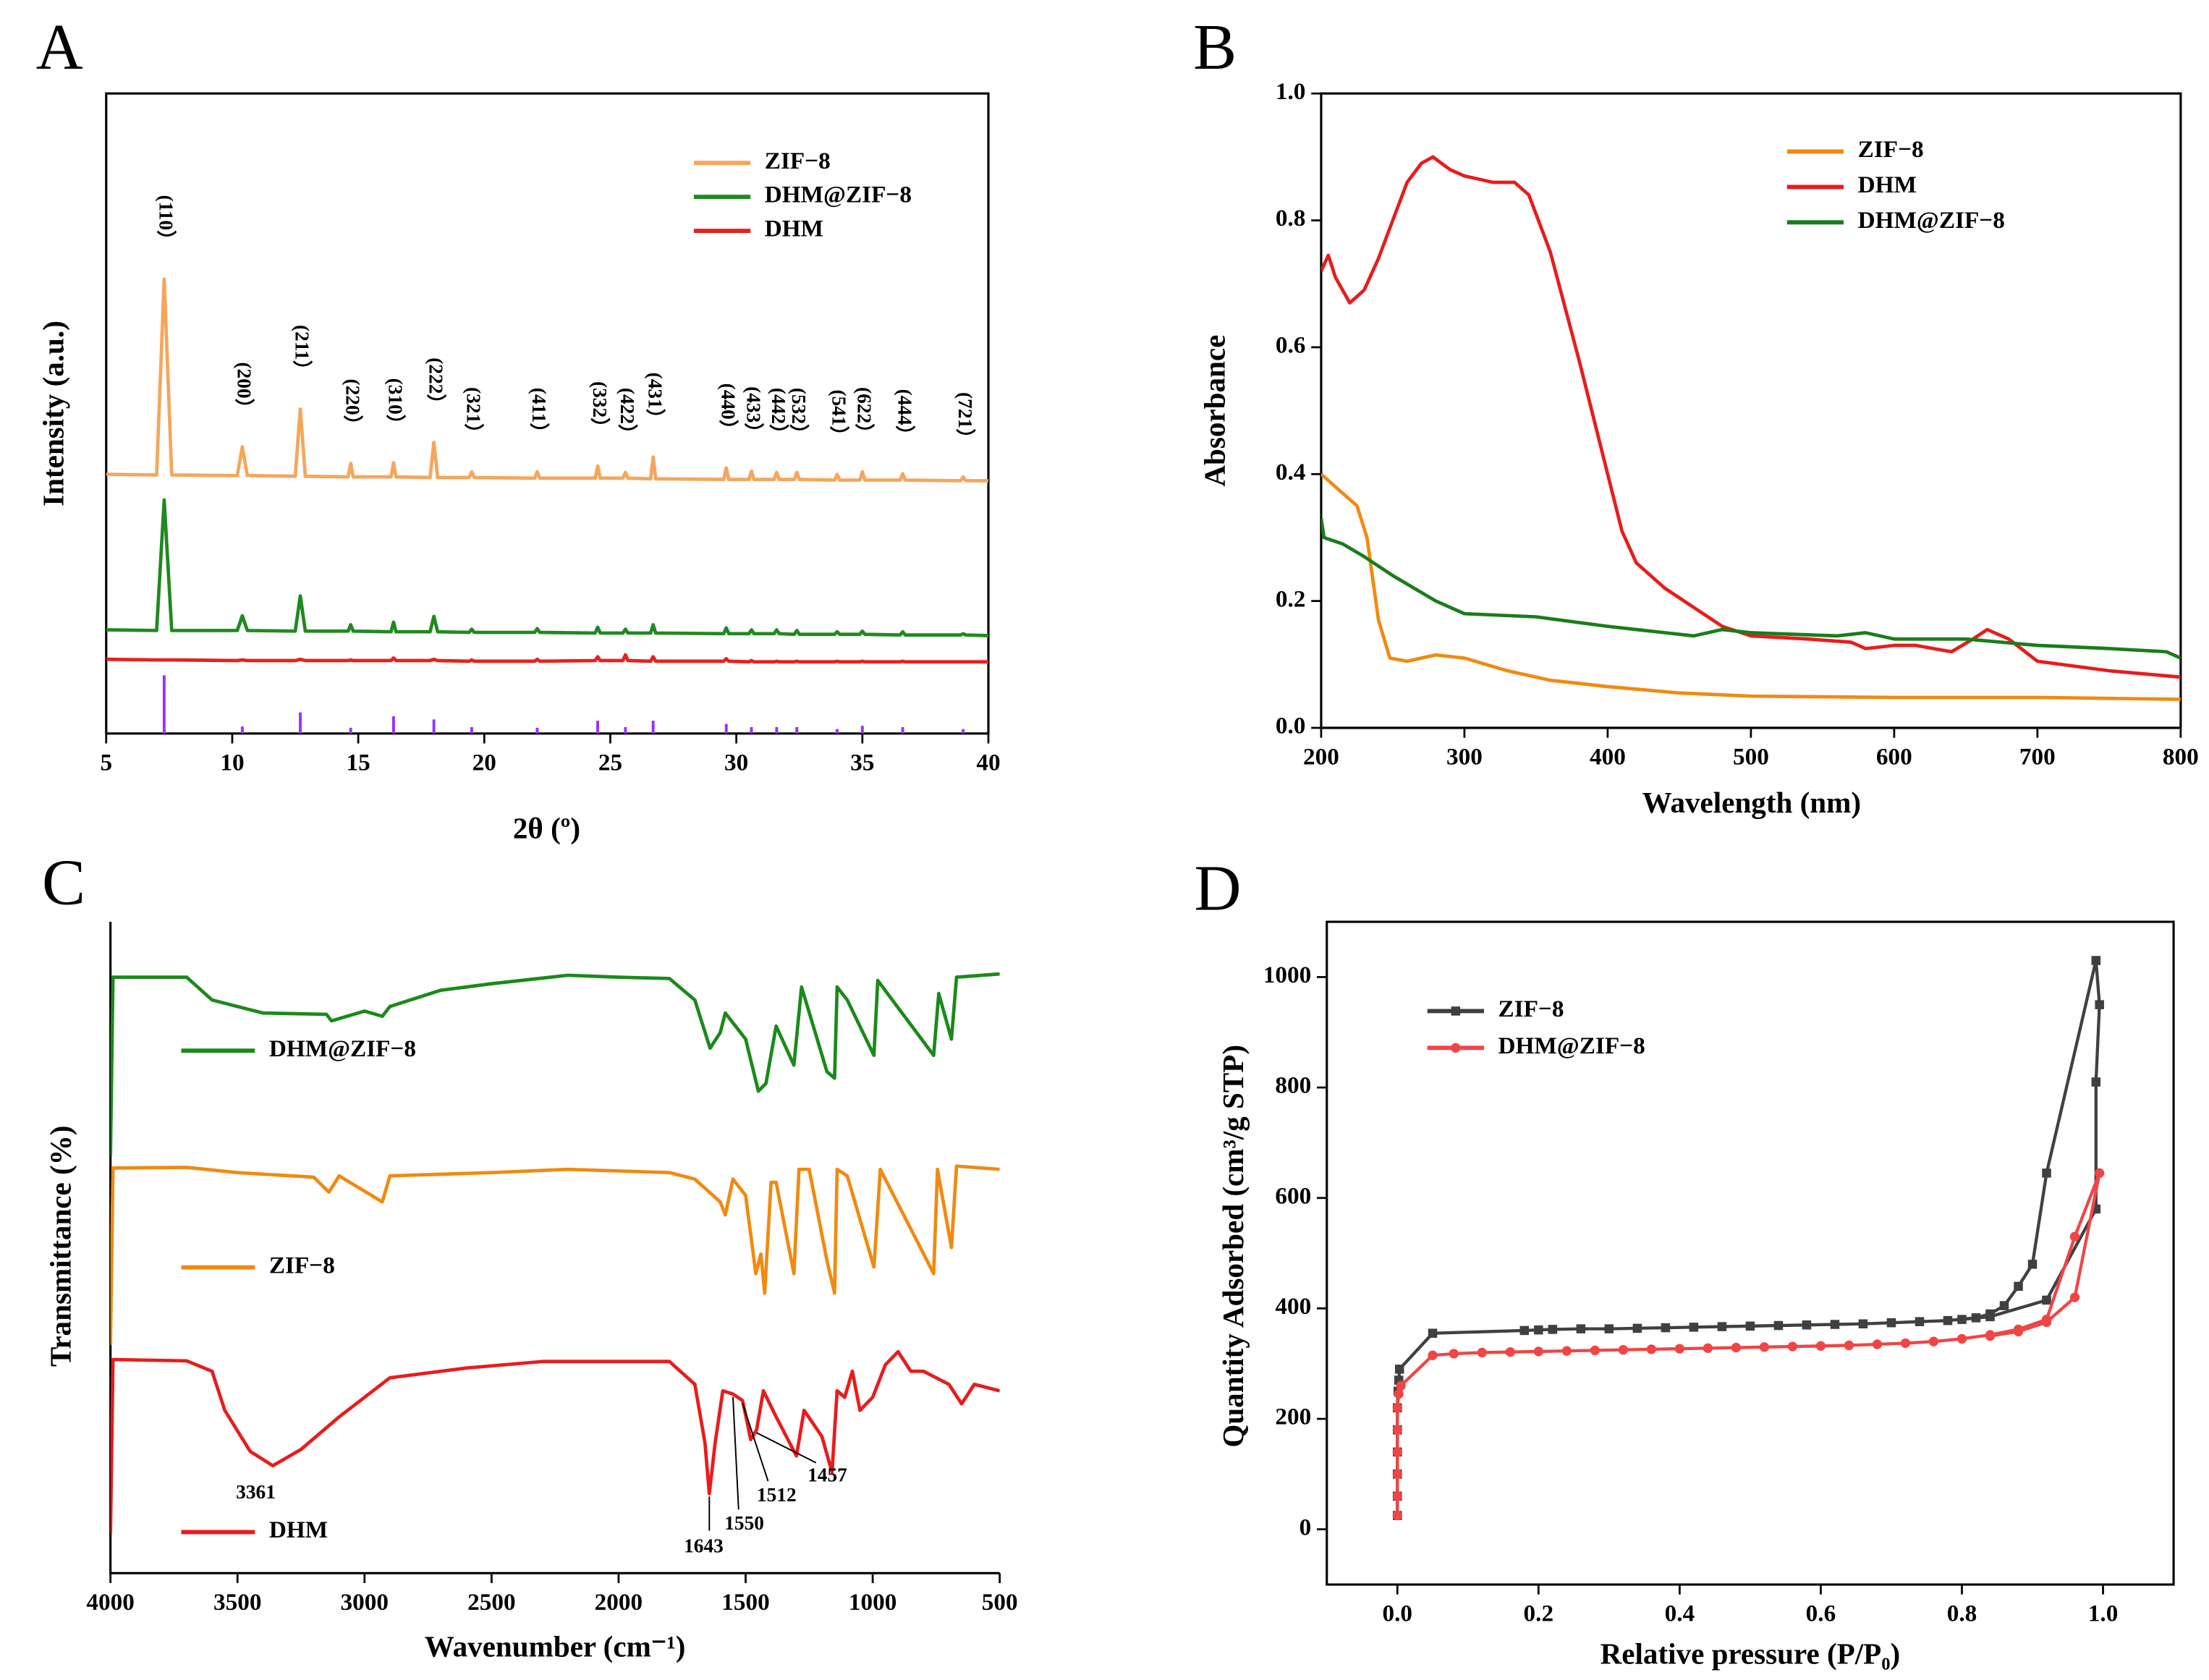 Image resolution: width=2209 pixels, height=1680 pixels. Describe the element at coordinates (1894, 757) in the screenshot. I see `x-tick-label: 600` at that location.